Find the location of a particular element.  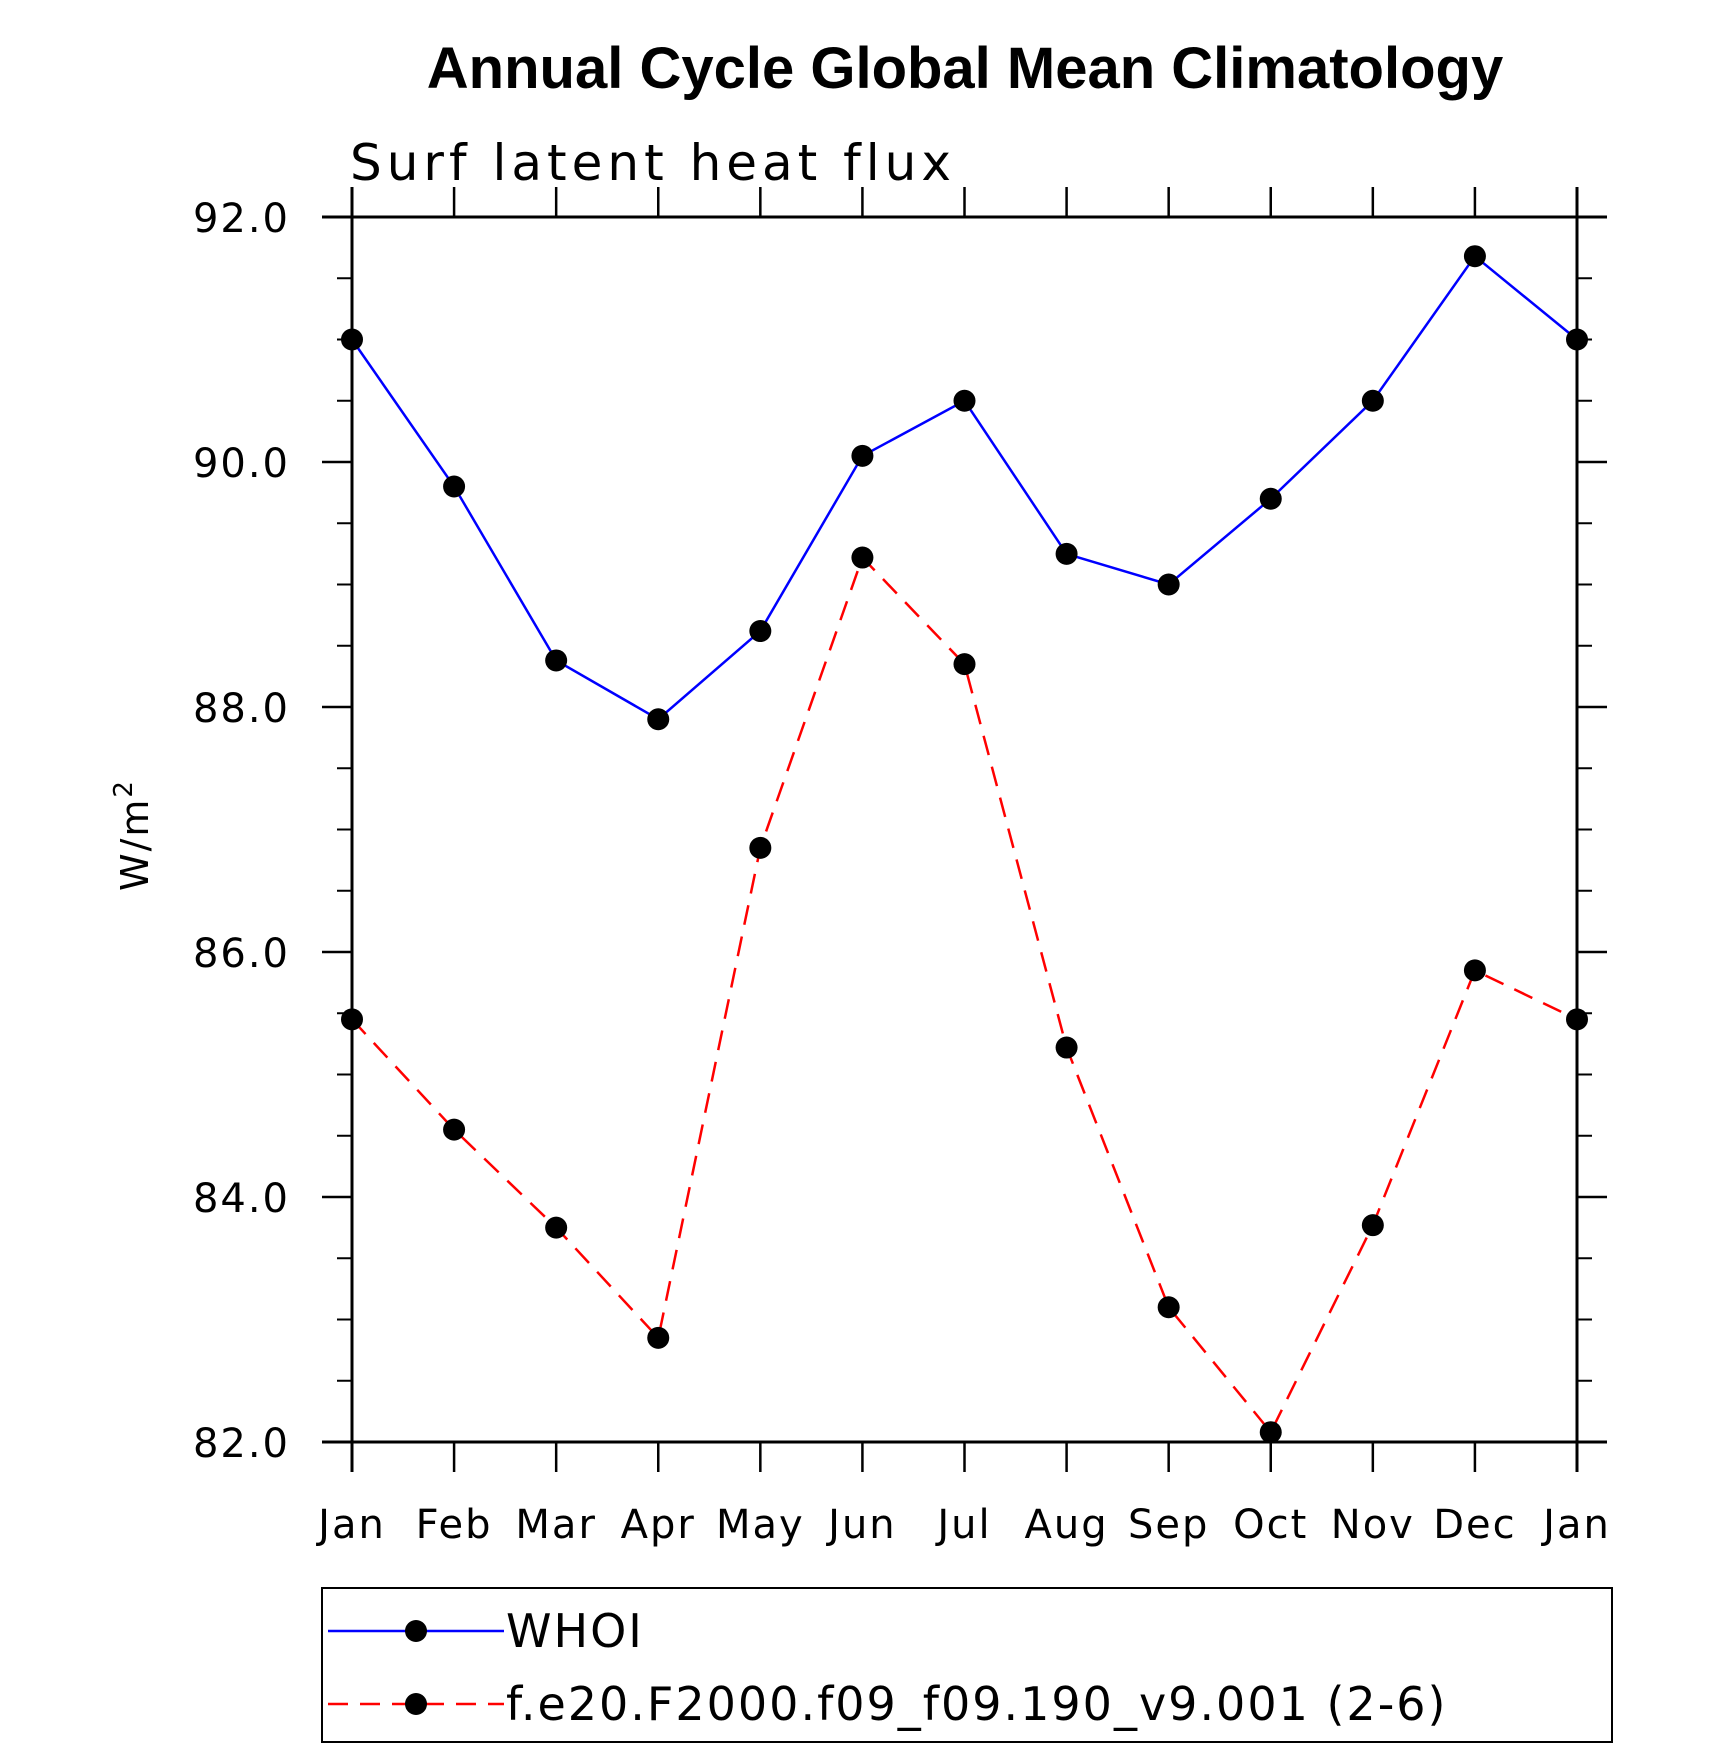

x-tick-label: May is located at coordinates (760, 1525).